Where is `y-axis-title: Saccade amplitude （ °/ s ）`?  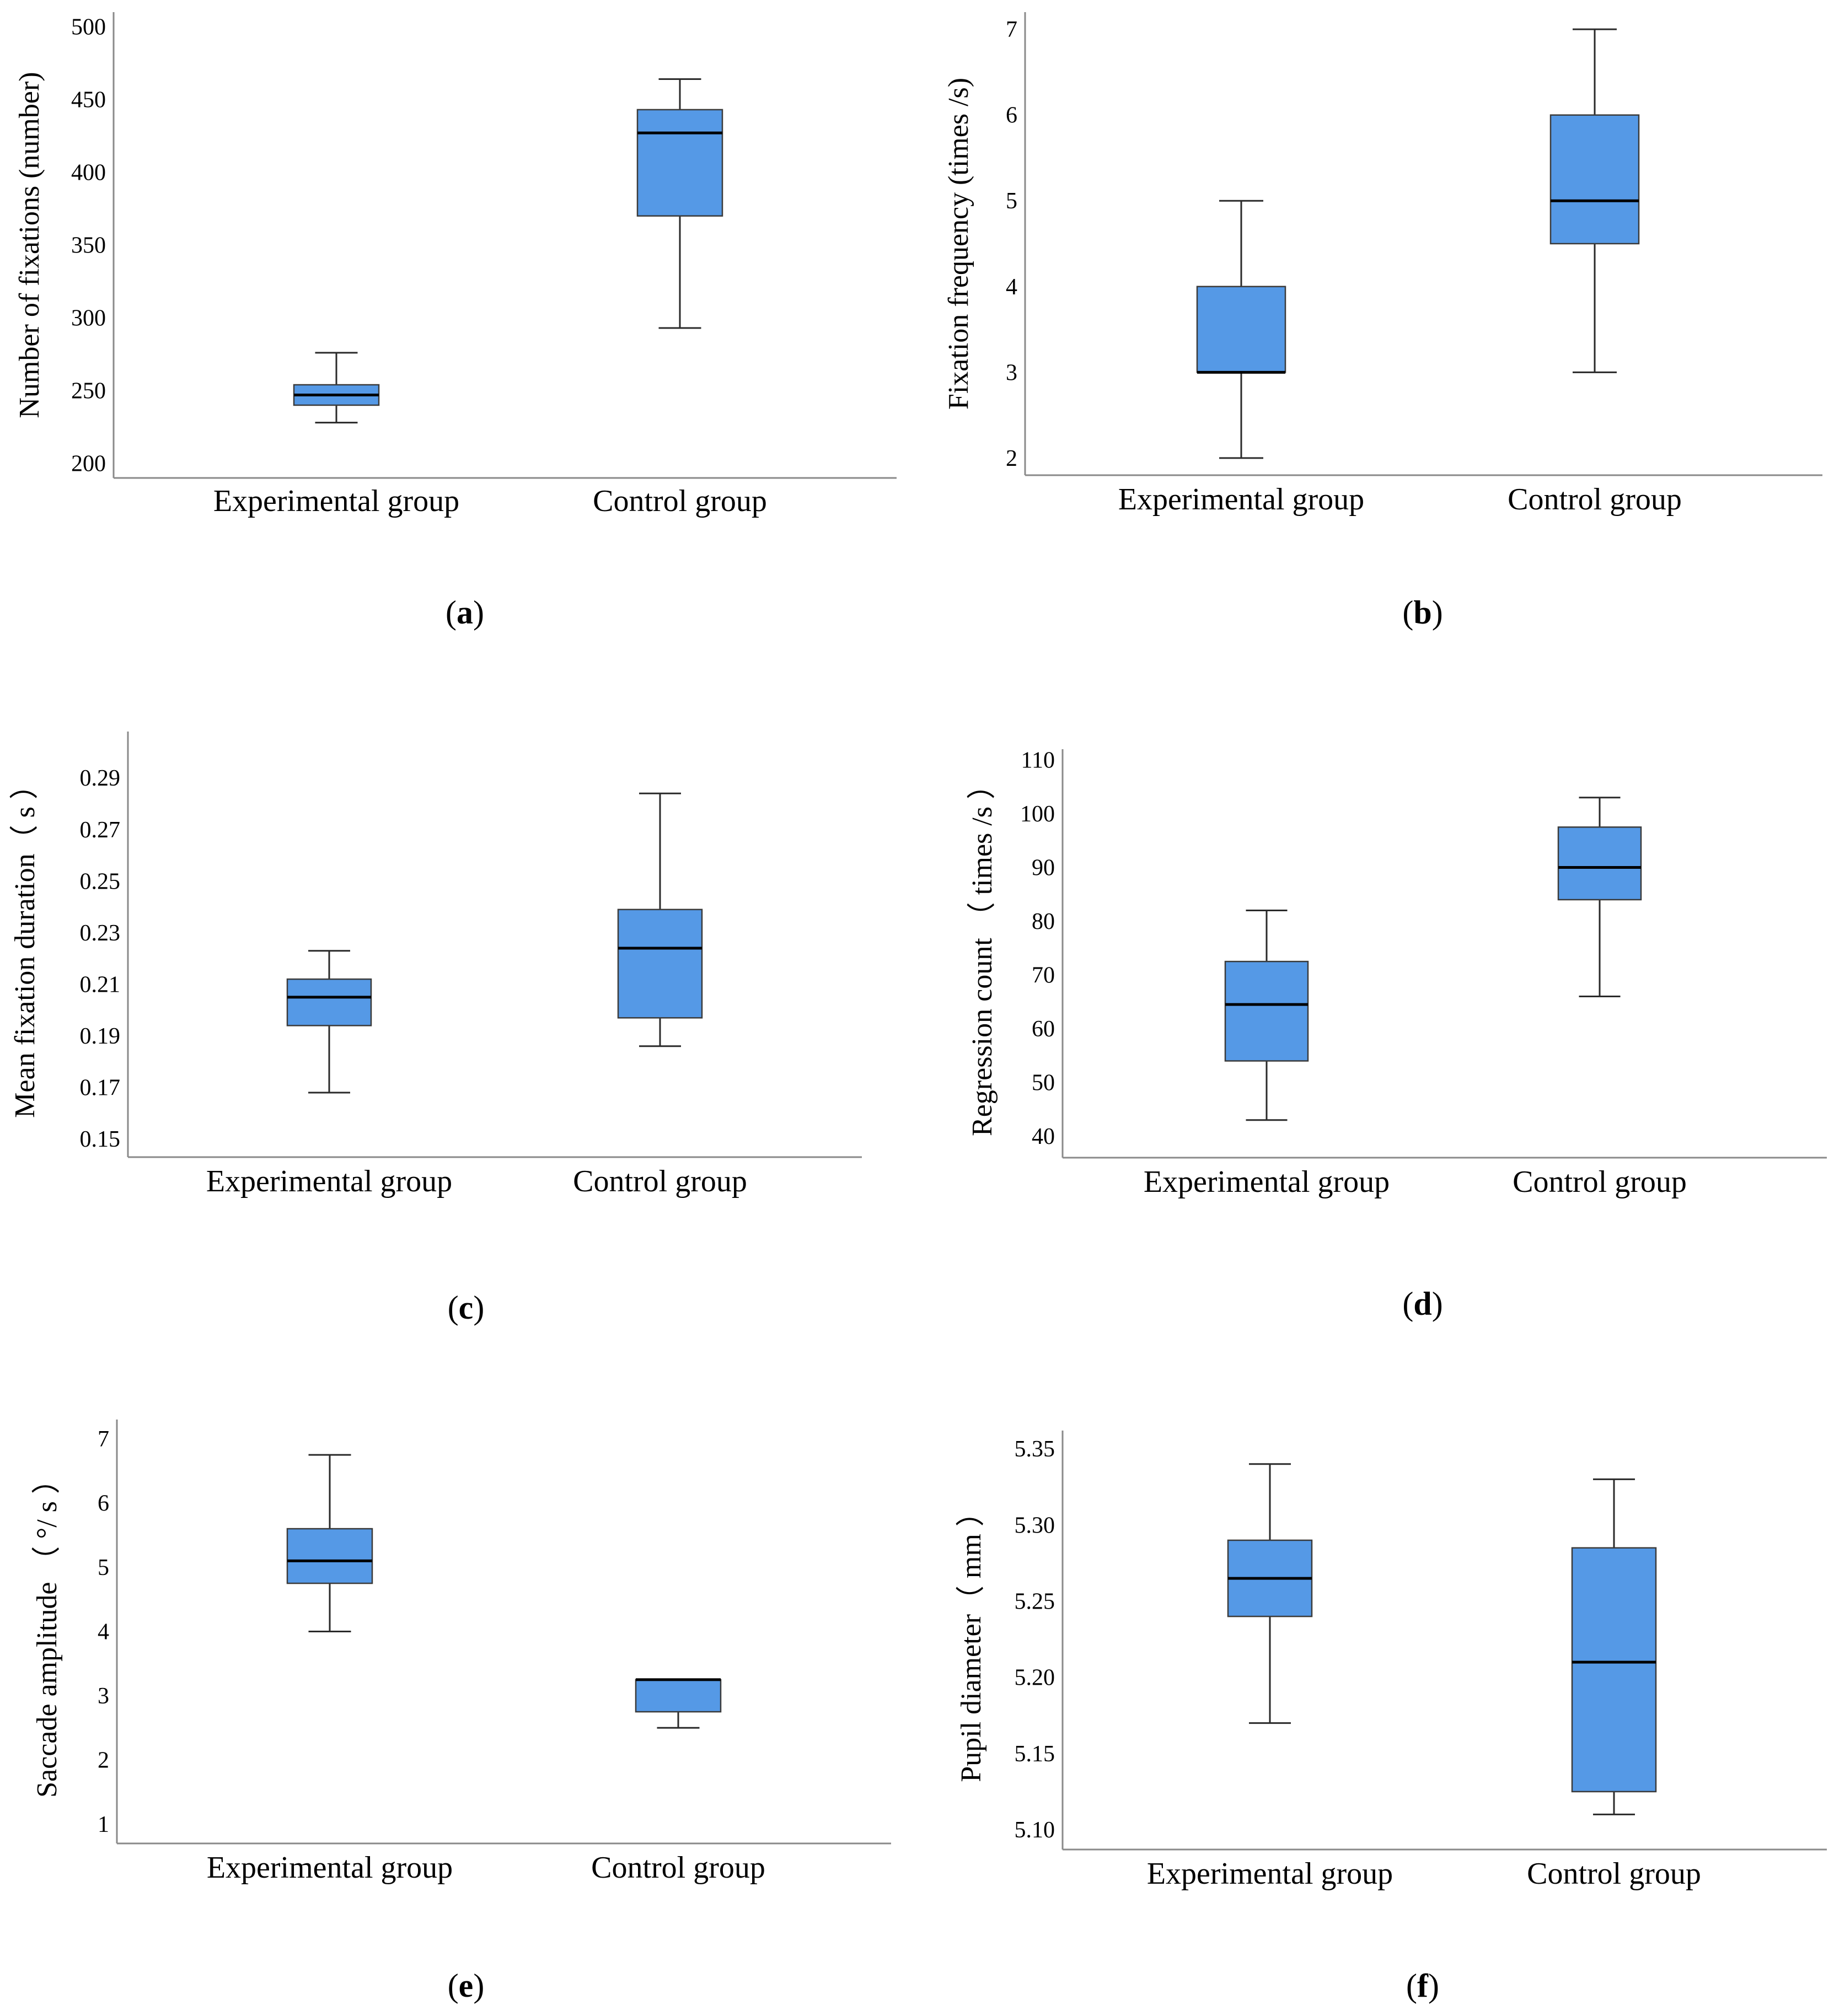 y-axis-title: Saccade amplitude （ °/ s ） is located at coordinates (47, 1632).